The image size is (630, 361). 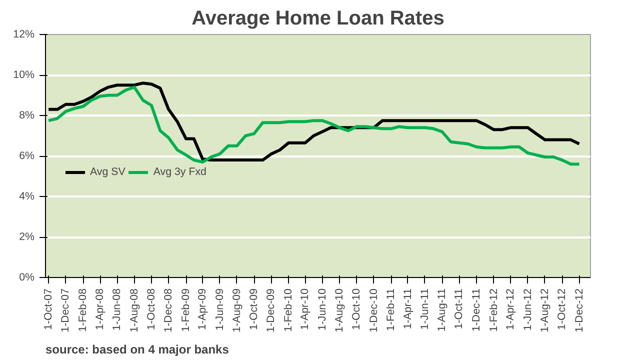 What do you see at coordinates (476, 310) in the screenshot?
I see `x-tick-label: 1-Dec-11` at bounding box center [476, 310].